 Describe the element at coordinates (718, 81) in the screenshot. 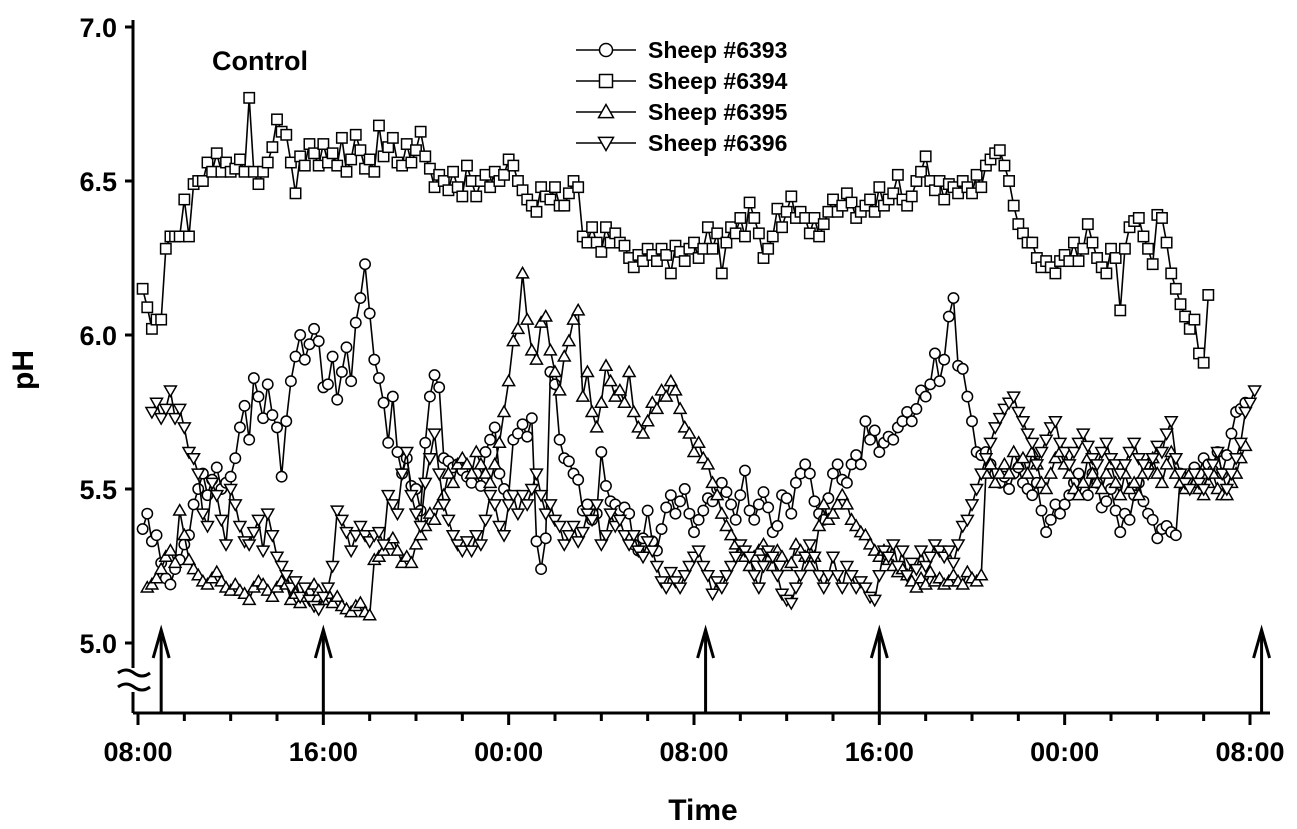

I see `legend-label: Sheep #6394` at that location.